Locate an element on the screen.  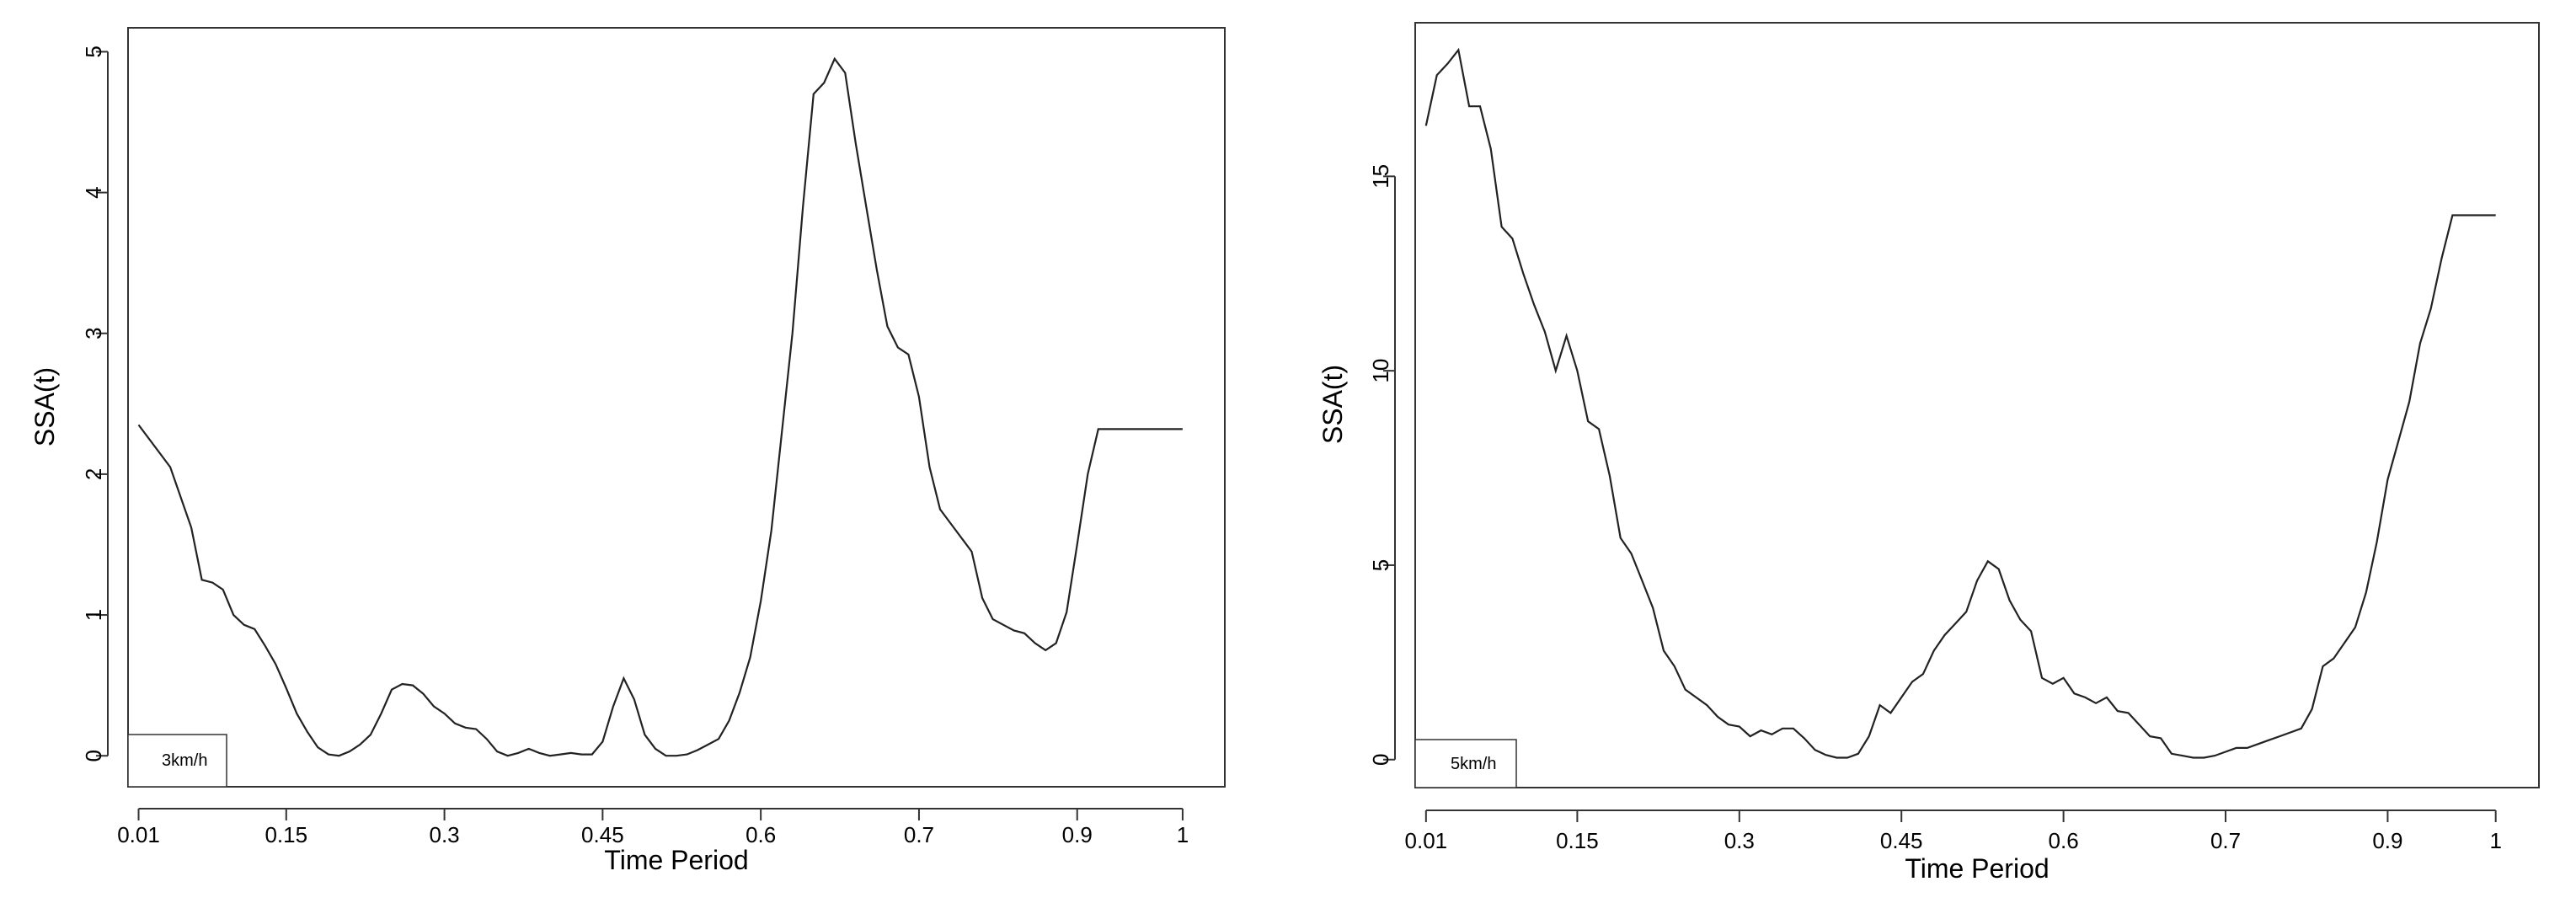
y-axis: 0 5 10 15 is located at coordinates (1382, 465).